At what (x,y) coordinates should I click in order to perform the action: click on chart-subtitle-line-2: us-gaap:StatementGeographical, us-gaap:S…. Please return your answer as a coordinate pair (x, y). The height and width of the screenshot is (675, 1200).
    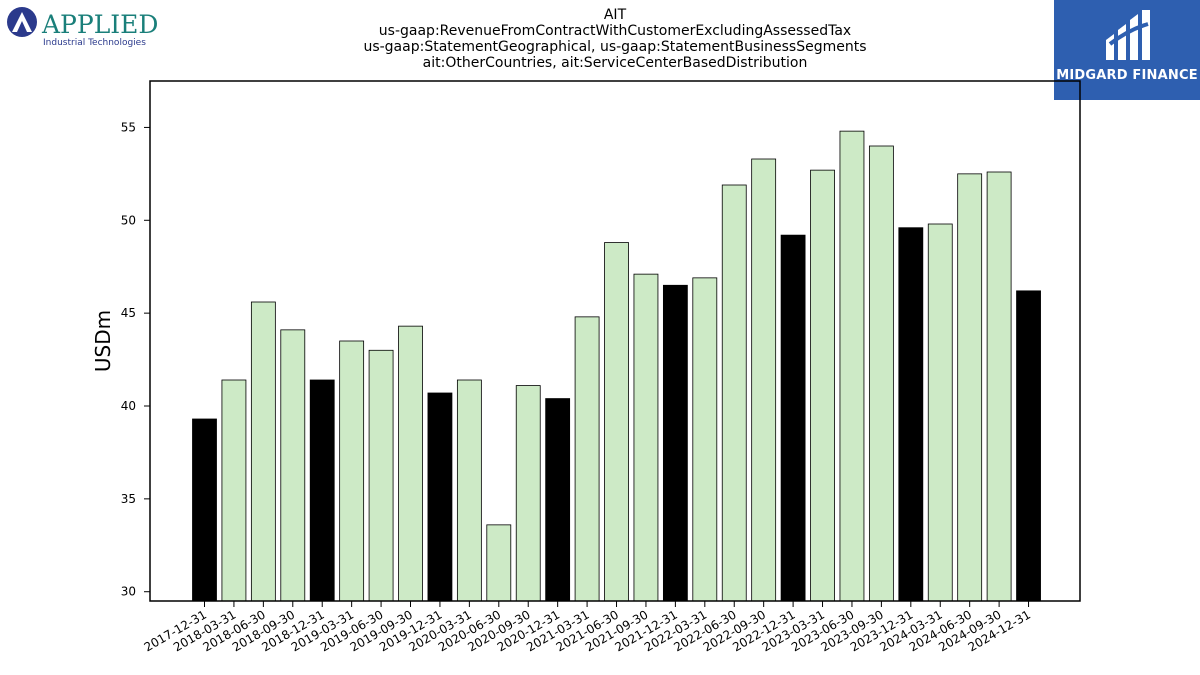
    Looking at the image, I should click on (615, 47).